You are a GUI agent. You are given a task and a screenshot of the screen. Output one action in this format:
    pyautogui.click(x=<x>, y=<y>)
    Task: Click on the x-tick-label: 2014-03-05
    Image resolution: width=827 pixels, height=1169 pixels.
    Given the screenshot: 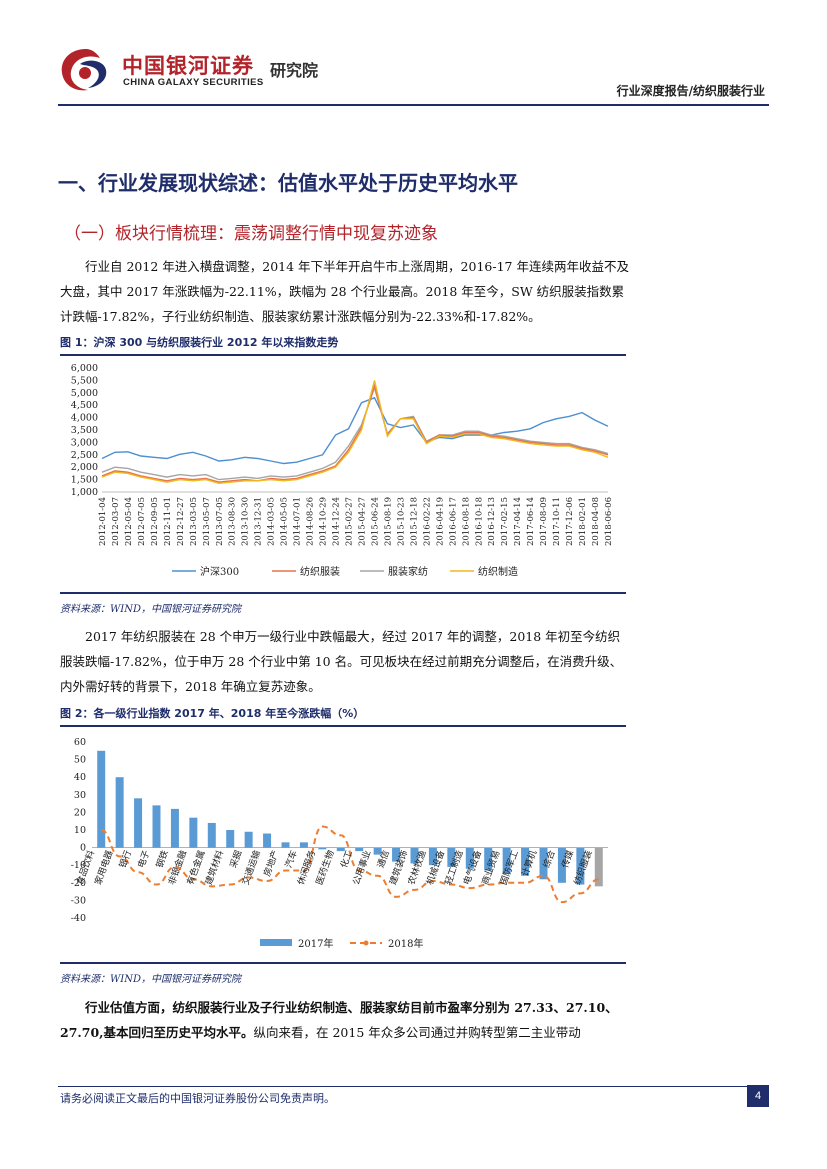 What is the action you would take?
    pyautogui.click(x=272, y=521)
    